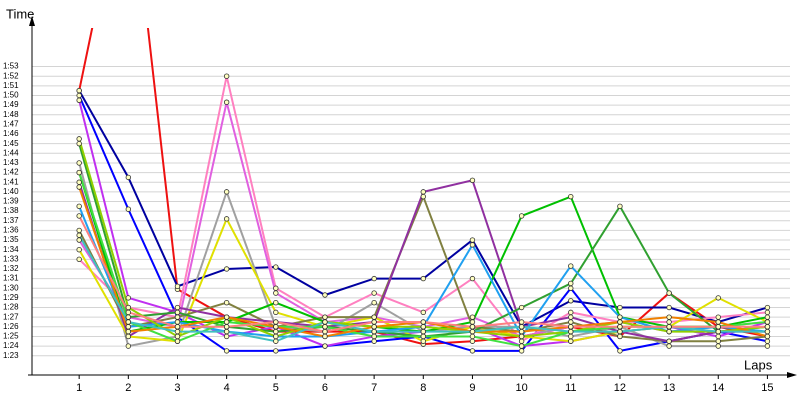 The height and width of the screenshot is (400, 800). I want to click on y-tick-label: 1:27, so click(11, 316).